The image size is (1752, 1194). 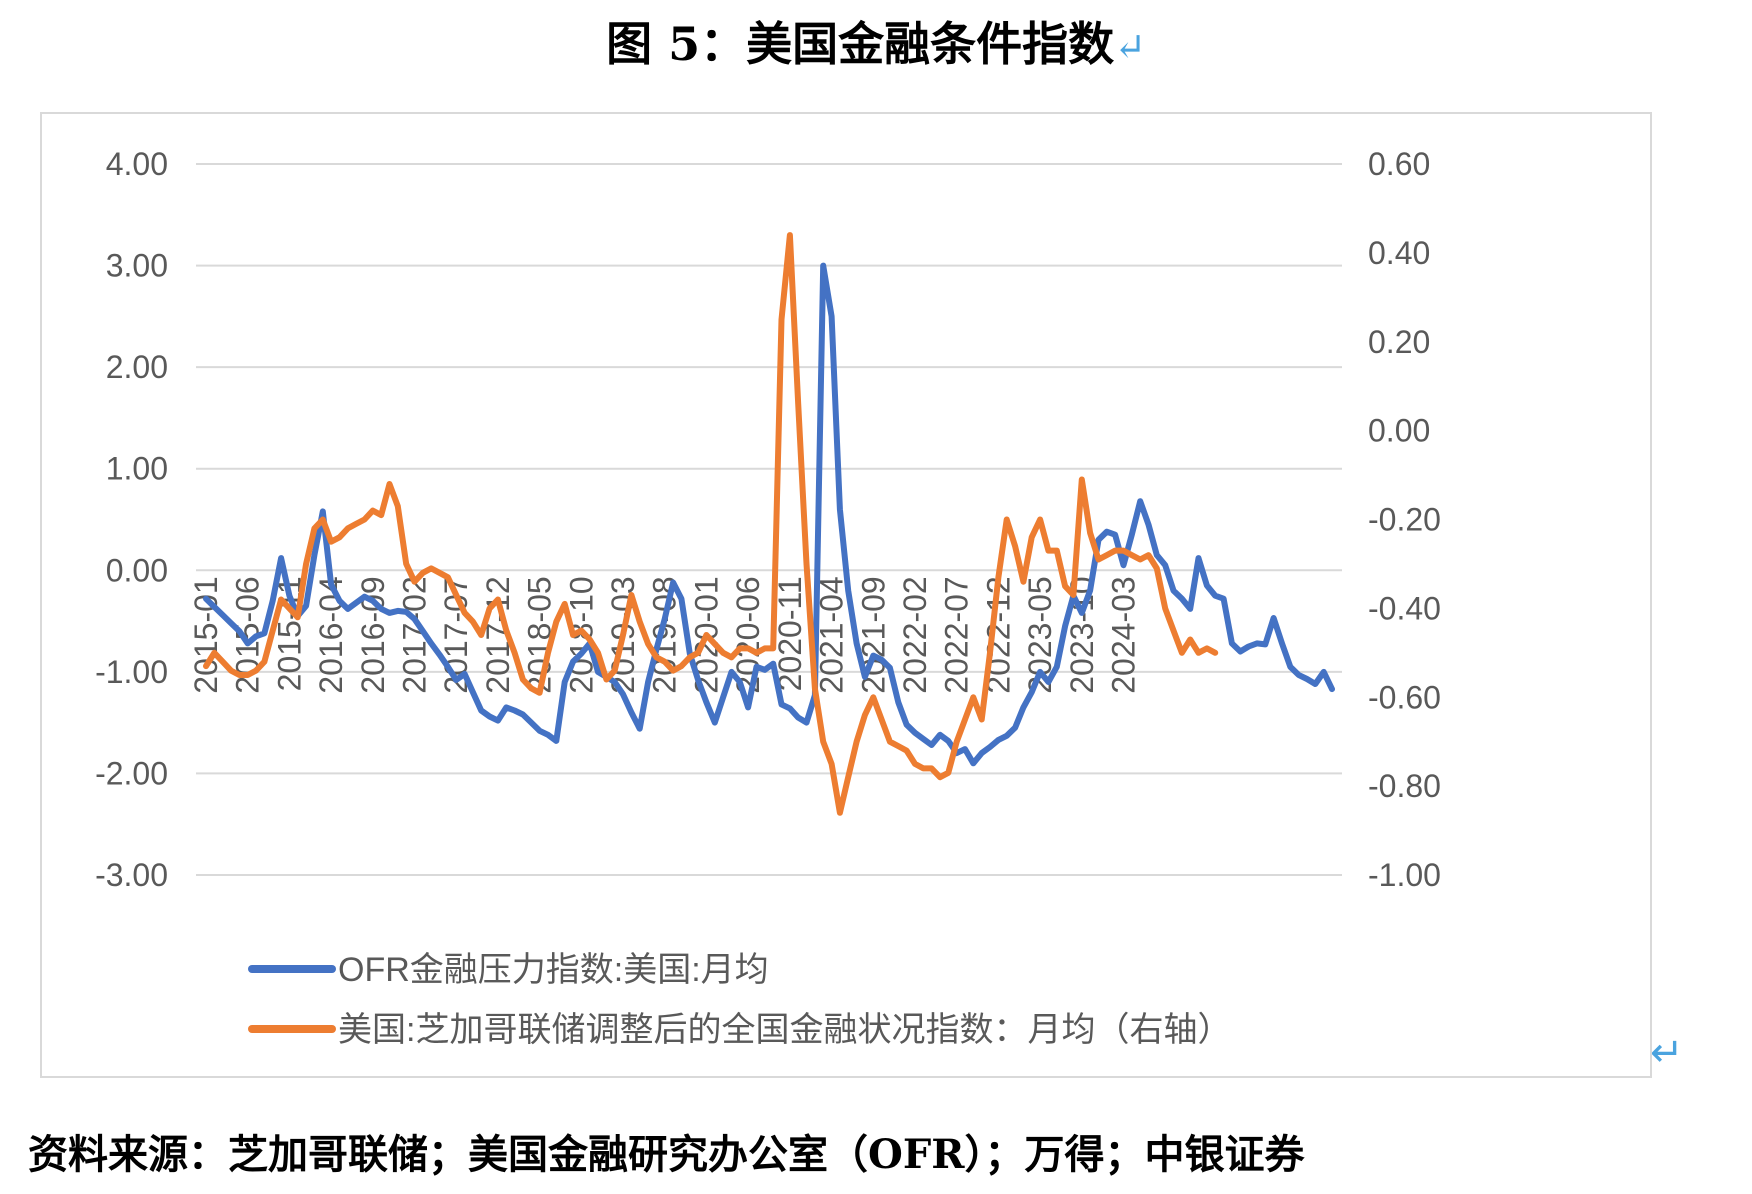 I want to click on right-axis-tick-label: 0.40, so click(x=1399, y=253).